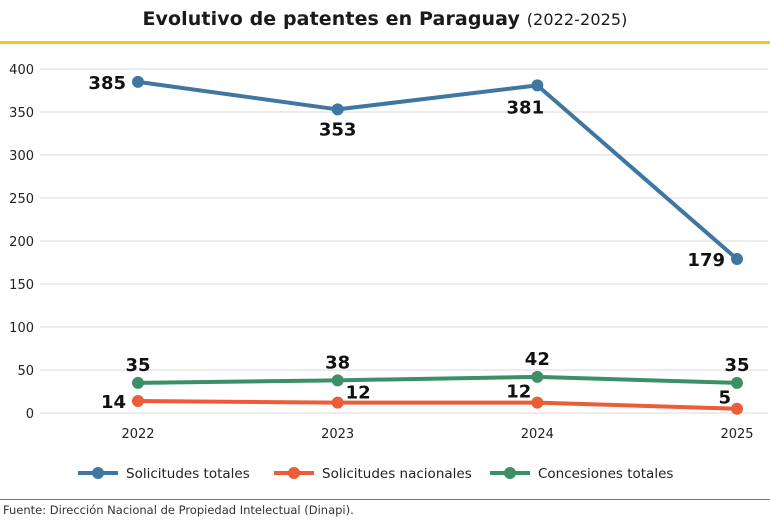 The width and height of the screenshot is (770, 523). I want to click on y-tick-label: 50, so click(25, 371).